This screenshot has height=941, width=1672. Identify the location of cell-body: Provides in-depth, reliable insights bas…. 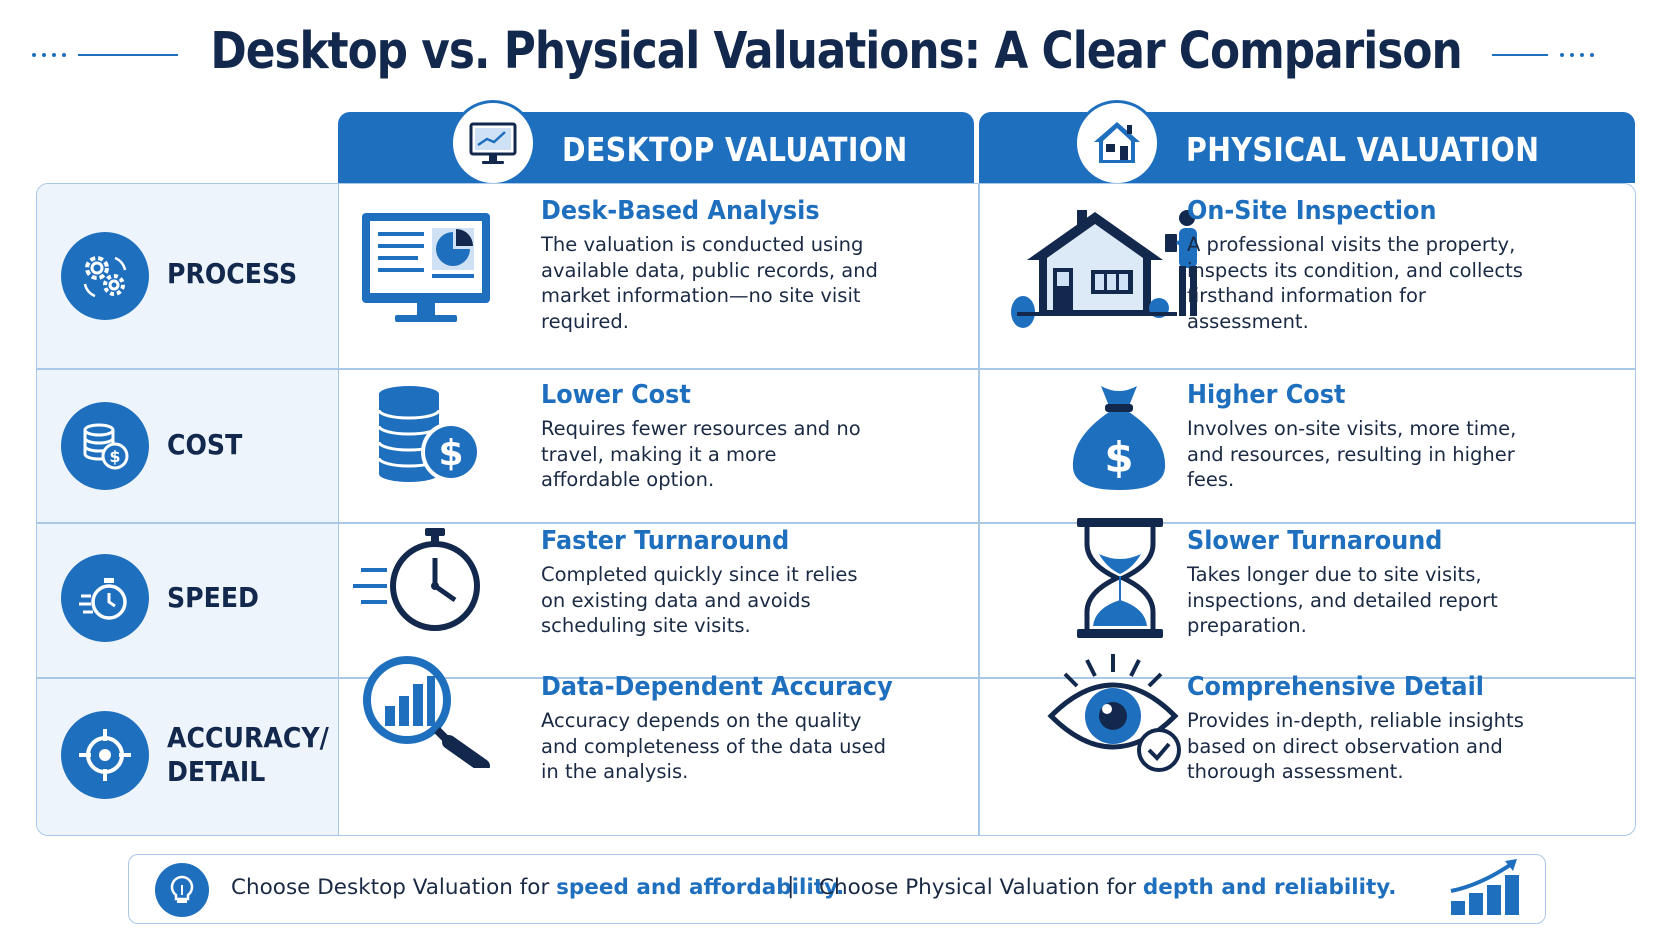
(1355, 746).